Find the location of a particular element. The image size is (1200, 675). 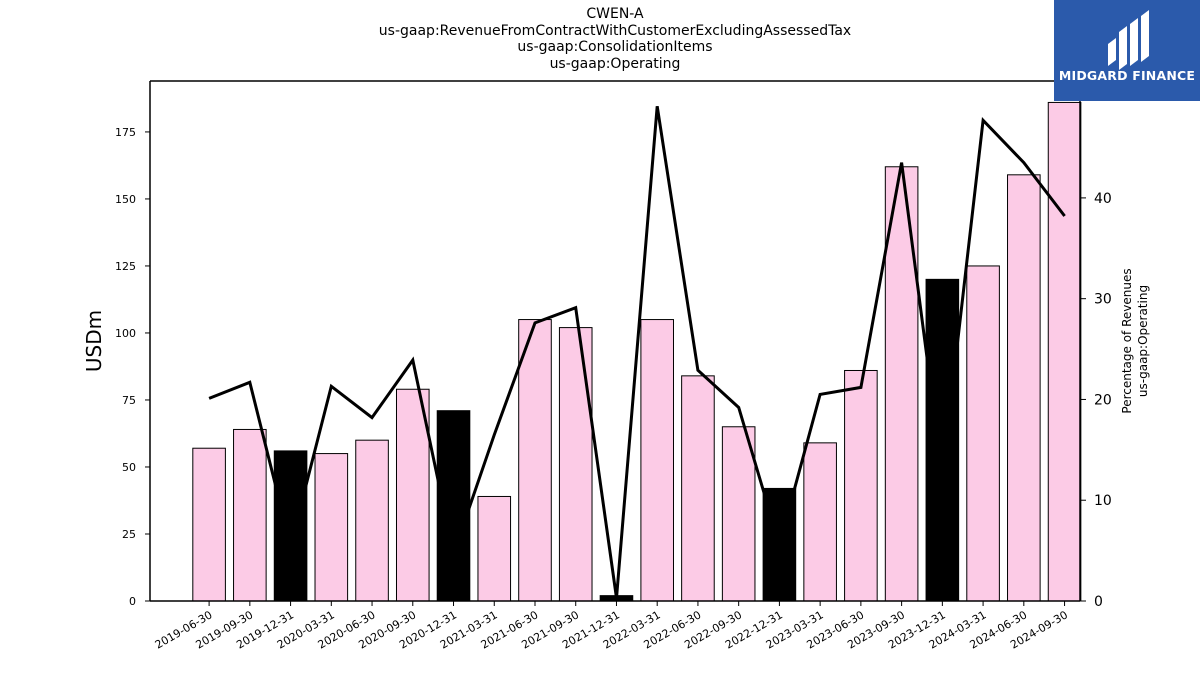

midgard-finance-logo: MIDGARD FINANCE is located at coordinates (1127, 50).